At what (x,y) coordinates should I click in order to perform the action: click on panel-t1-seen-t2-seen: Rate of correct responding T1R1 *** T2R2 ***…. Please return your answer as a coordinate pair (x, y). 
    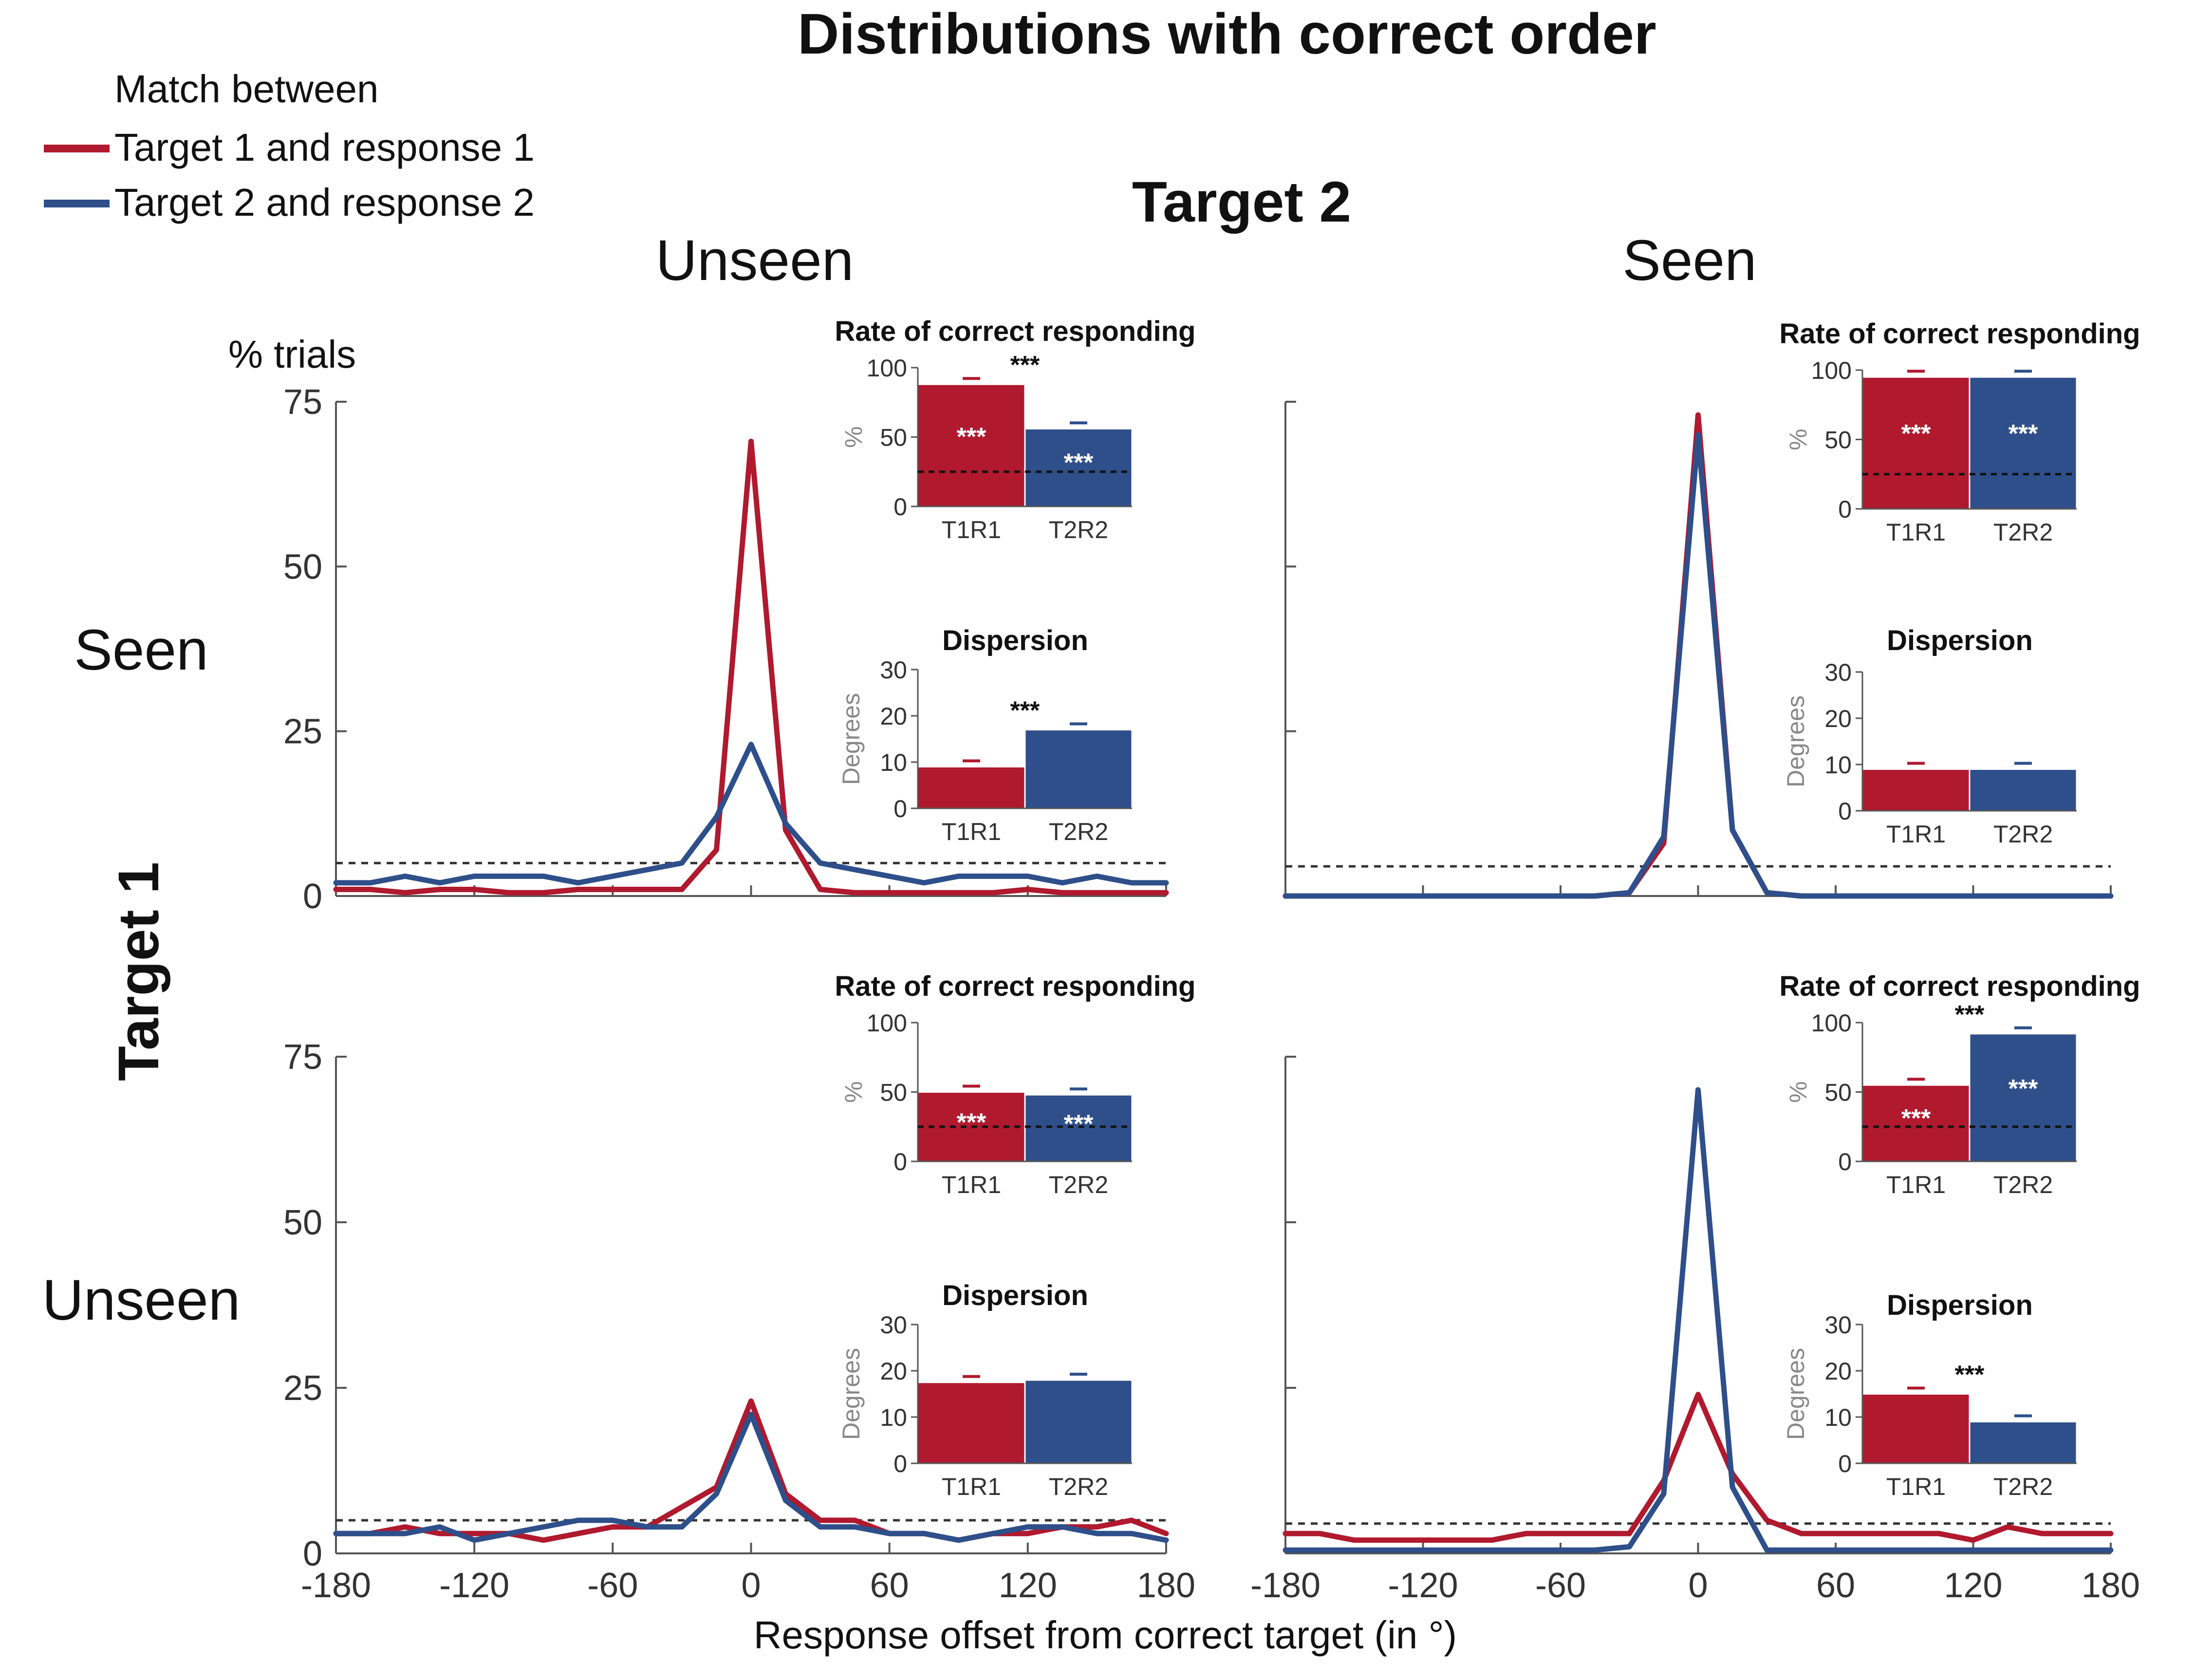
    Looking at the image, I should click on (1711, 608).